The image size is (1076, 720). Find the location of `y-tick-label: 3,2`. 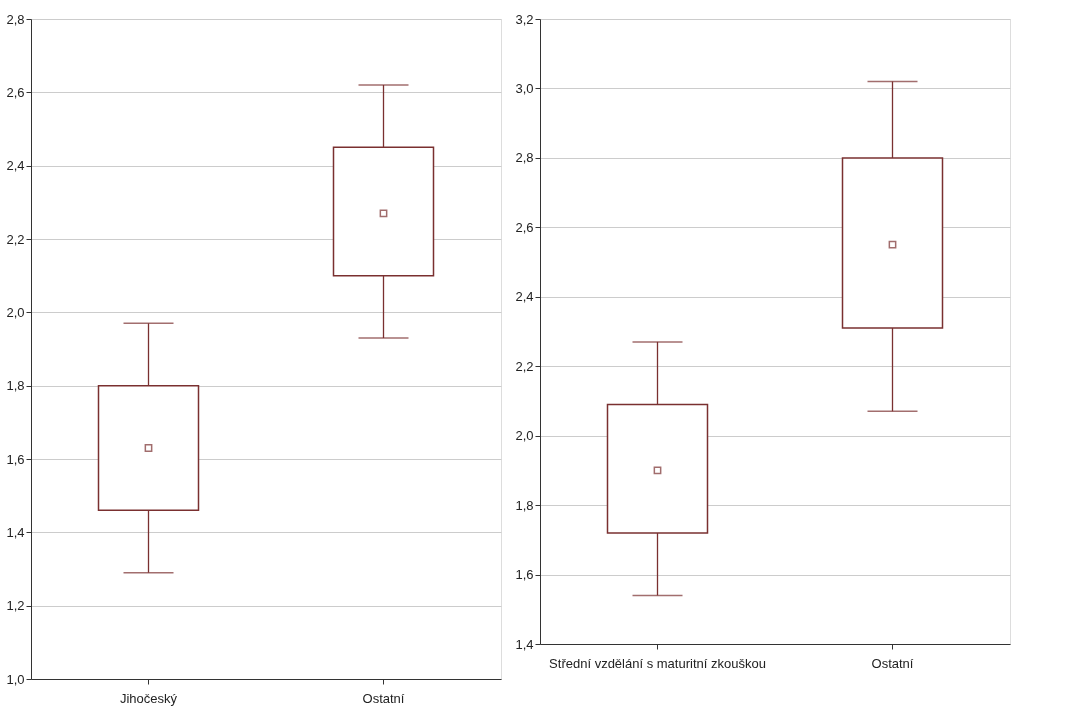

y-tick-label: 3,2 is located at coordinates (524, 19).